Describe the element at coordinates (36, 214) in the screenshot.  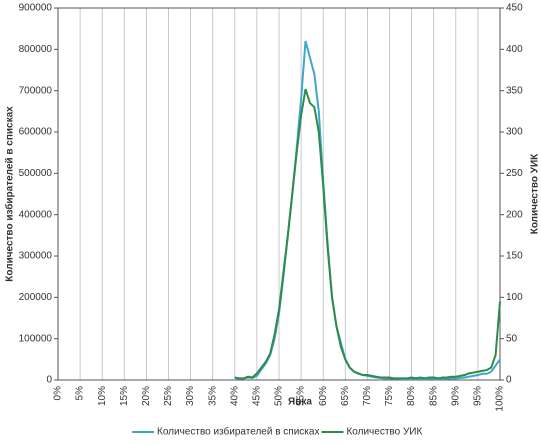
I see `y-tick-label: 400000` at that location.